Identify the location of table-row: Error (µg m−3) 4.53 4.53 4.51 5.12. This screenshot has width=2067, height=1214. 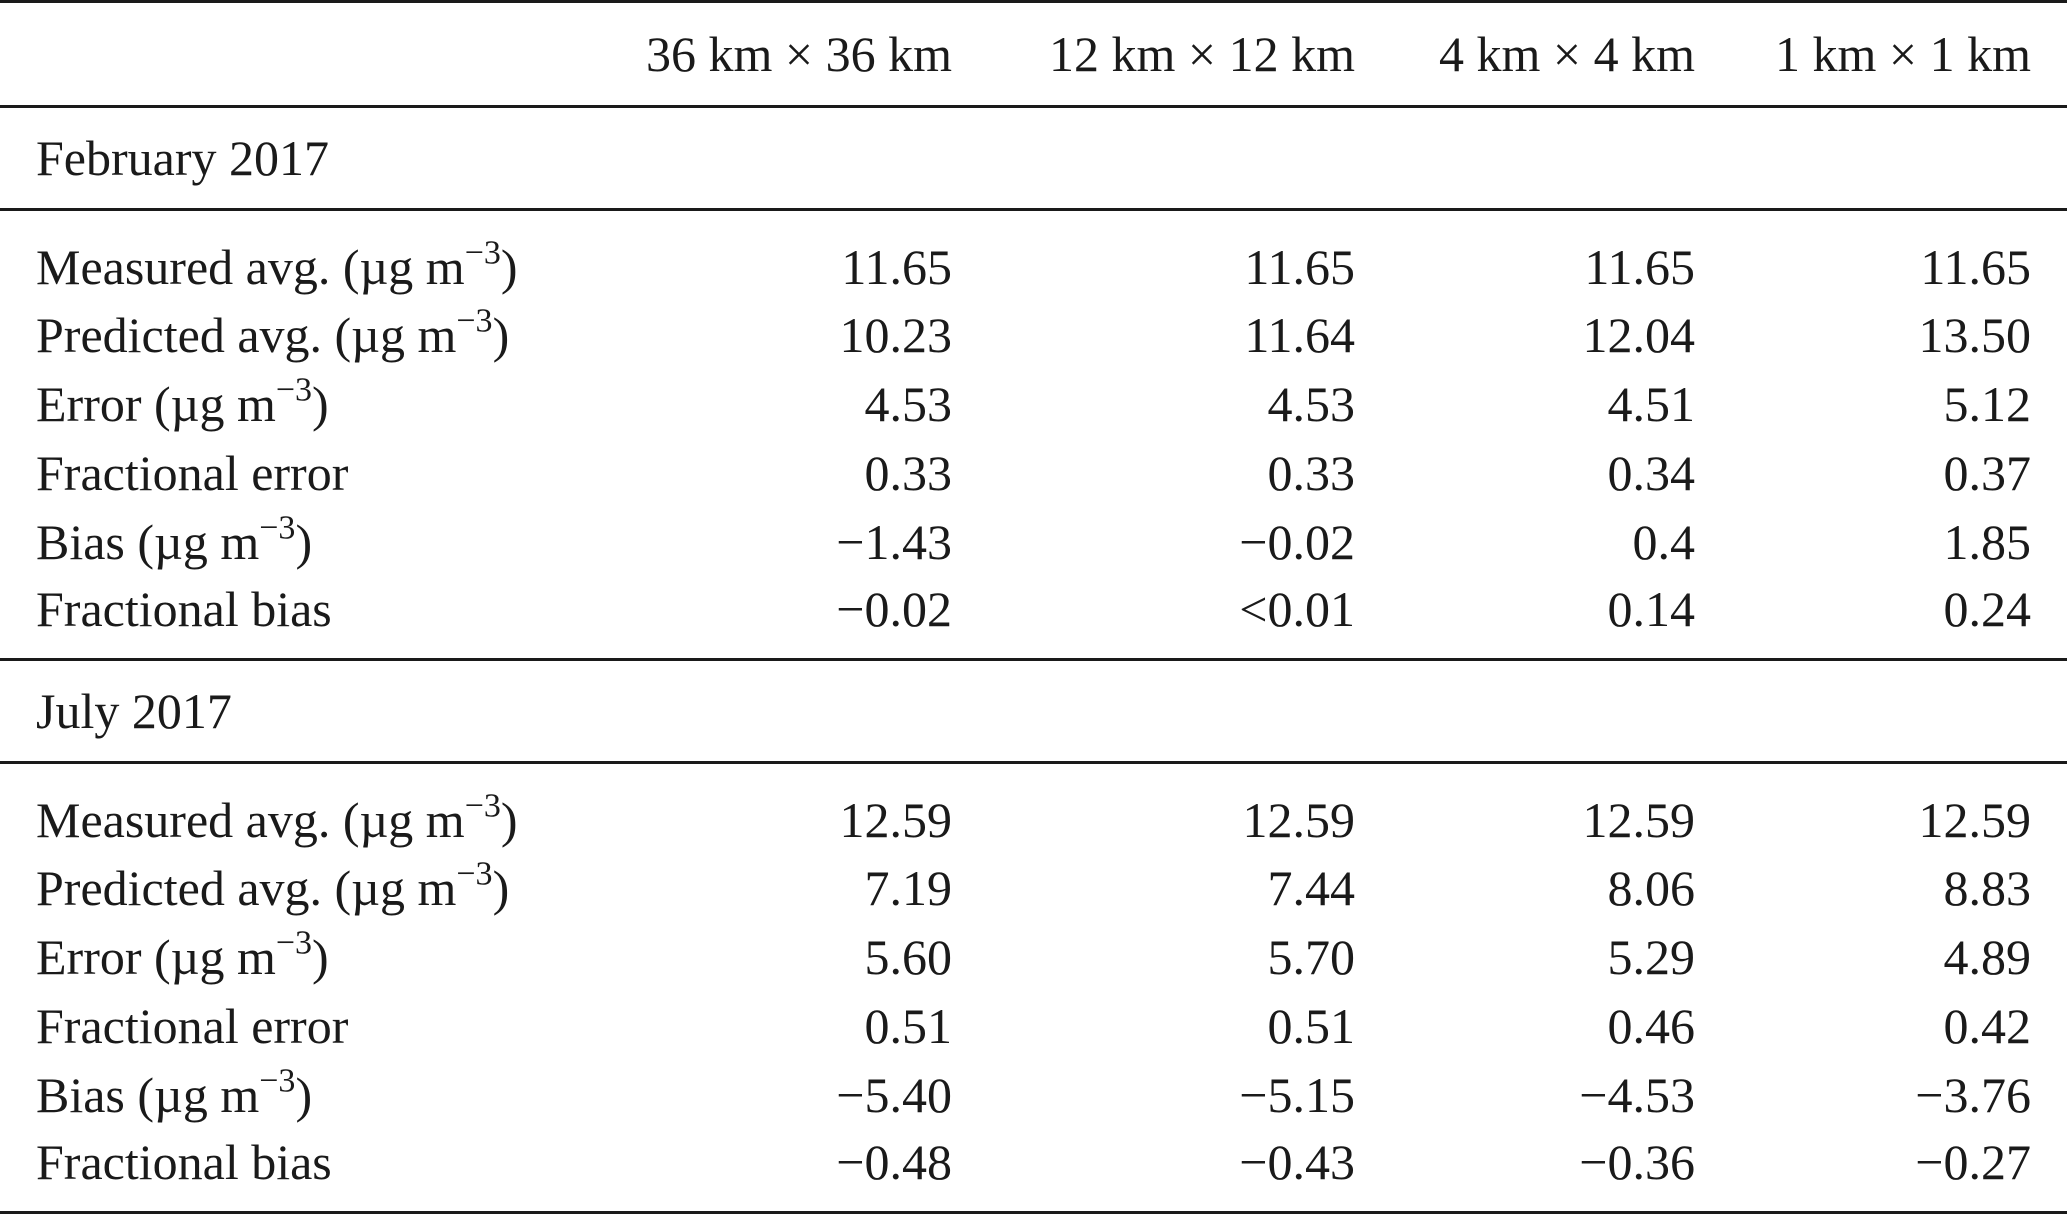
(1033, 403).